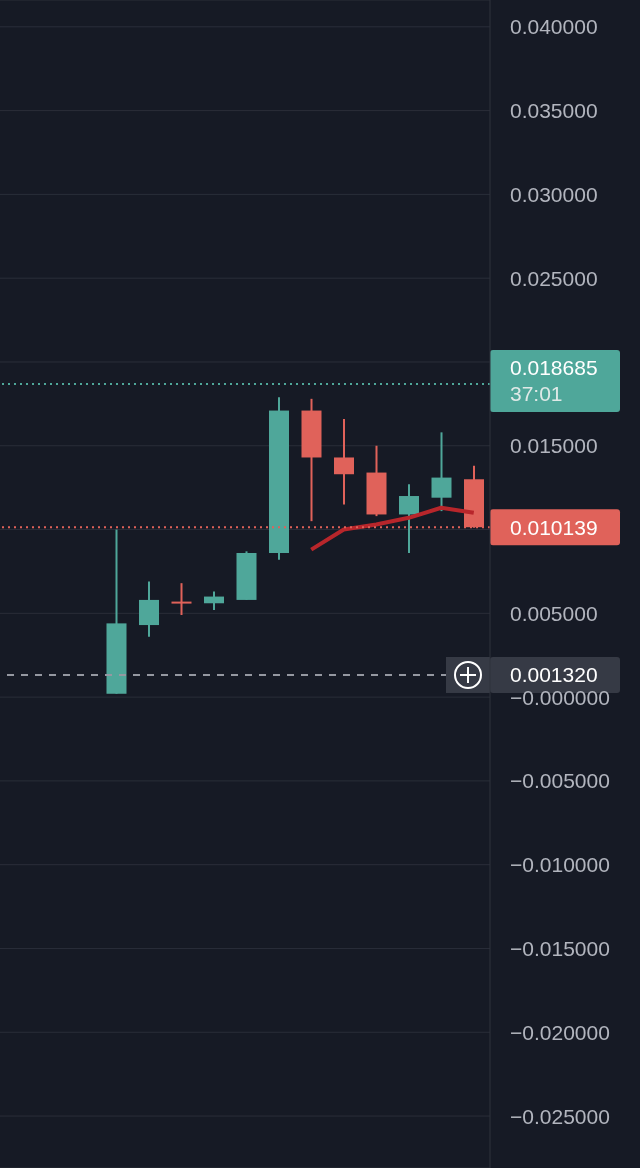 The height and width of the screenshot is (1168, 640). I want to click on y-tick-label: −0.025000, so click(560, 1116).